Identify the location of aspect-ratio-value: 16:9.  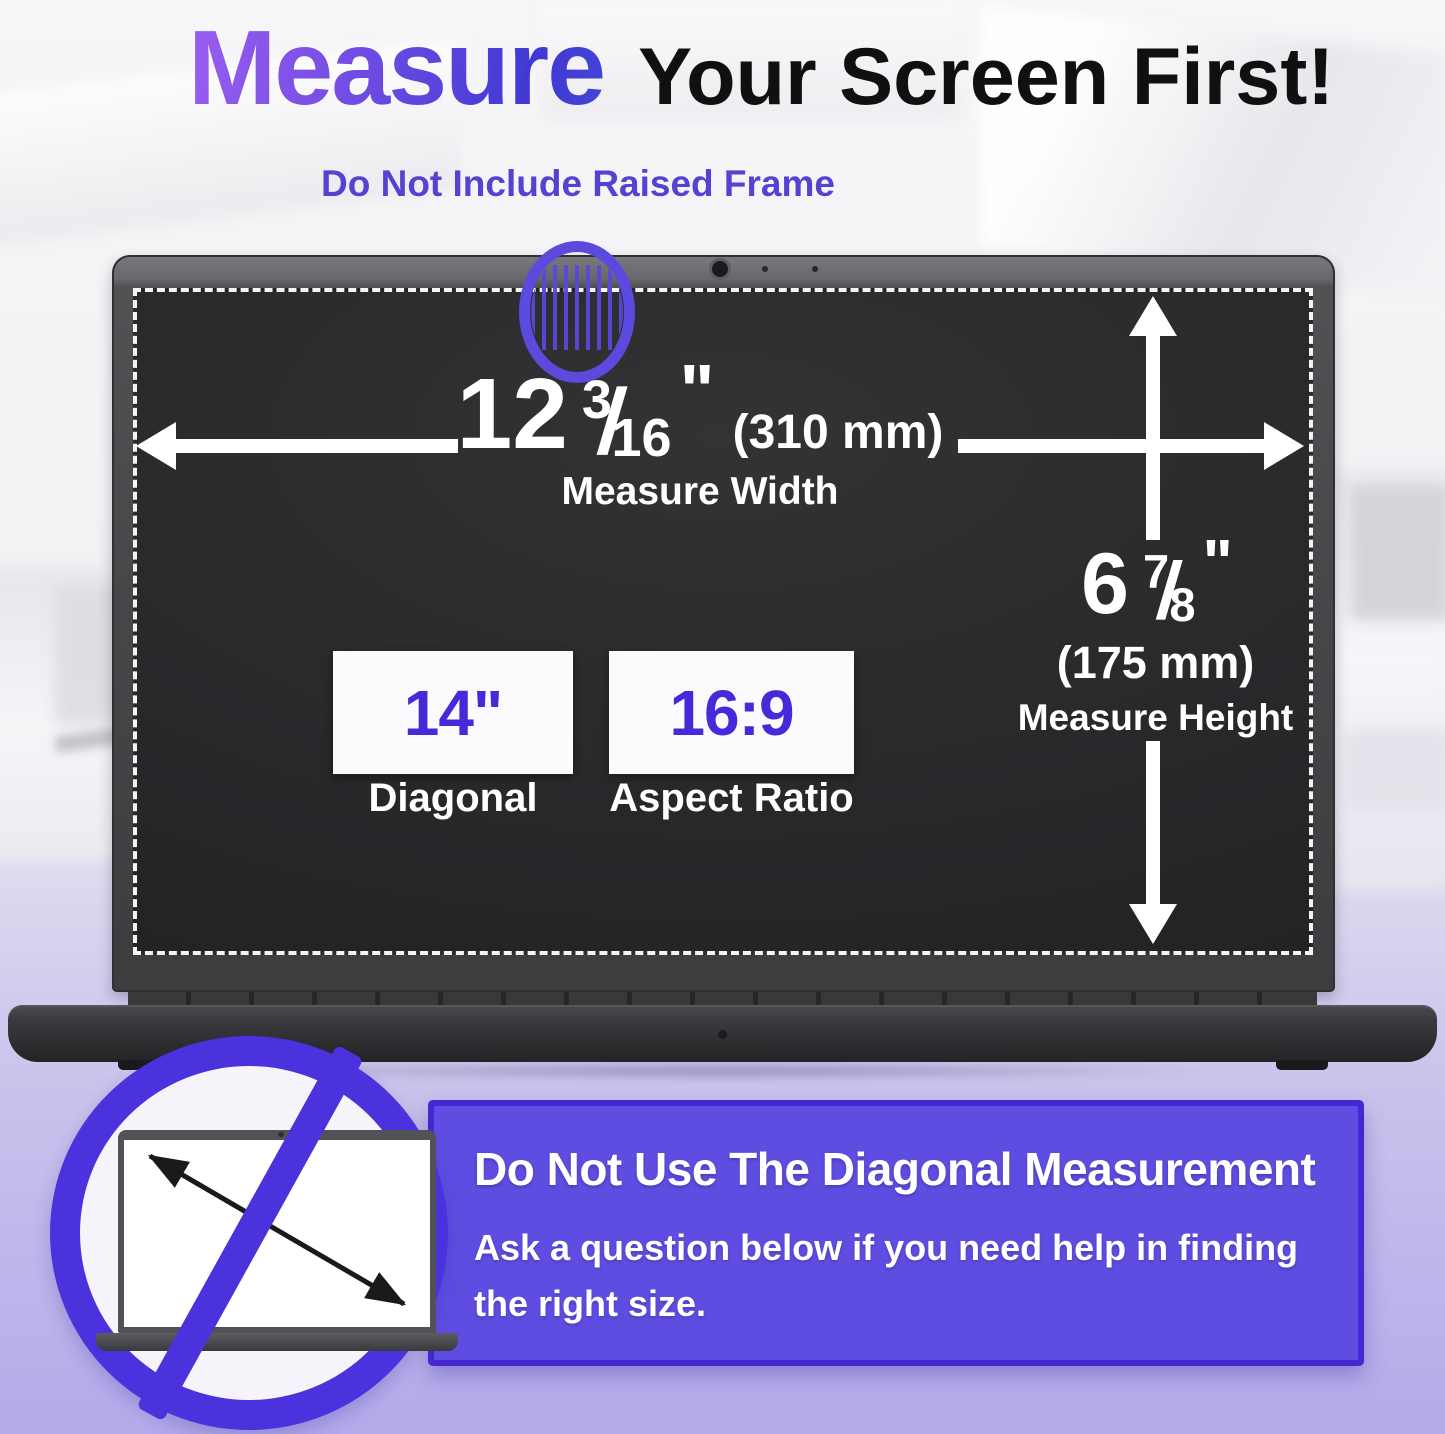
(731, 712).